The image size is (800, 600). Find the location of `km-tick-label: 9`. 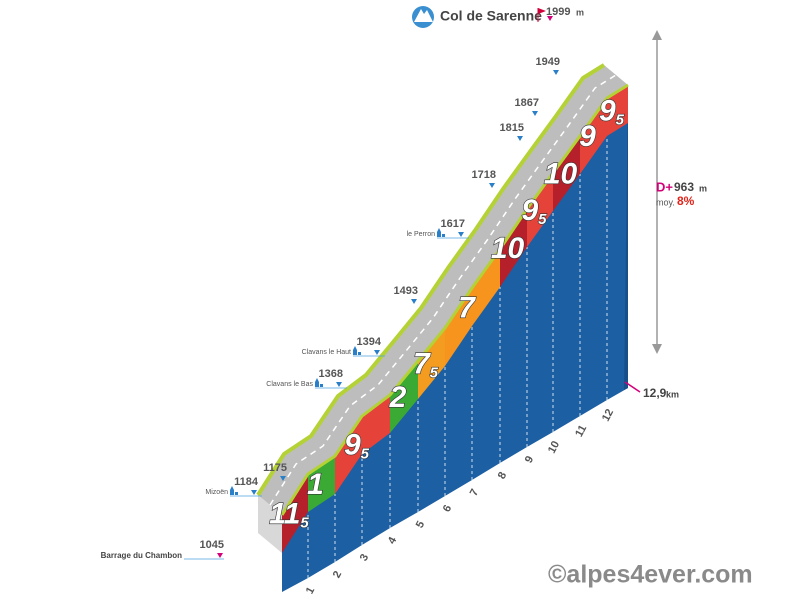

km-tick-label: 9 is located at coordinates (529, 459).